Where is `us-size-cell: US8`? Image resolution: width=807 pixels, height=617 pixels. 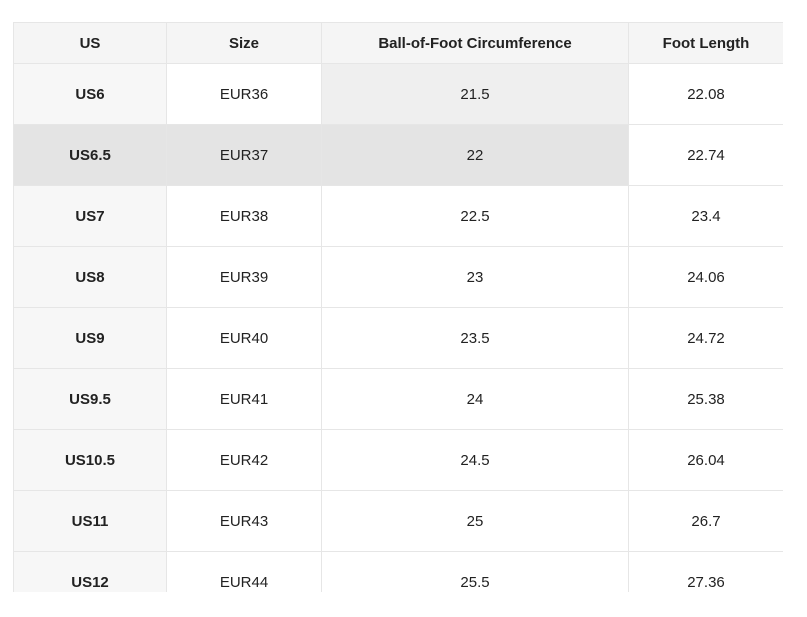
us-size-cell: US8 is located at coordinates (90, 277).